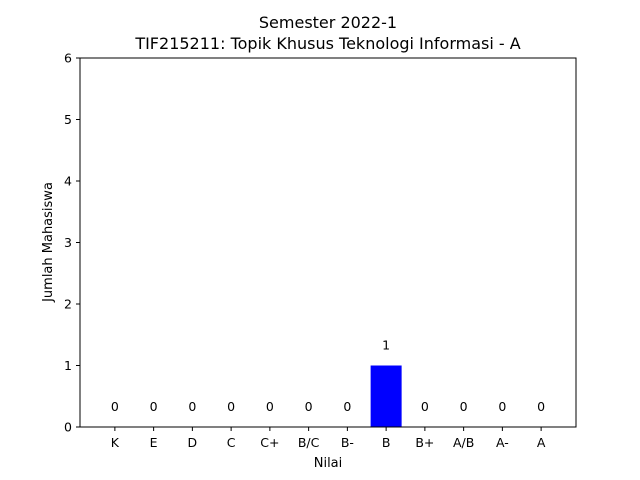 The width and height of the screenshot is (640, 480). What do you see at coordinates (425, 406) in the screenshot?
I see `data-label-8: 0` at bounding box center [425, 406].